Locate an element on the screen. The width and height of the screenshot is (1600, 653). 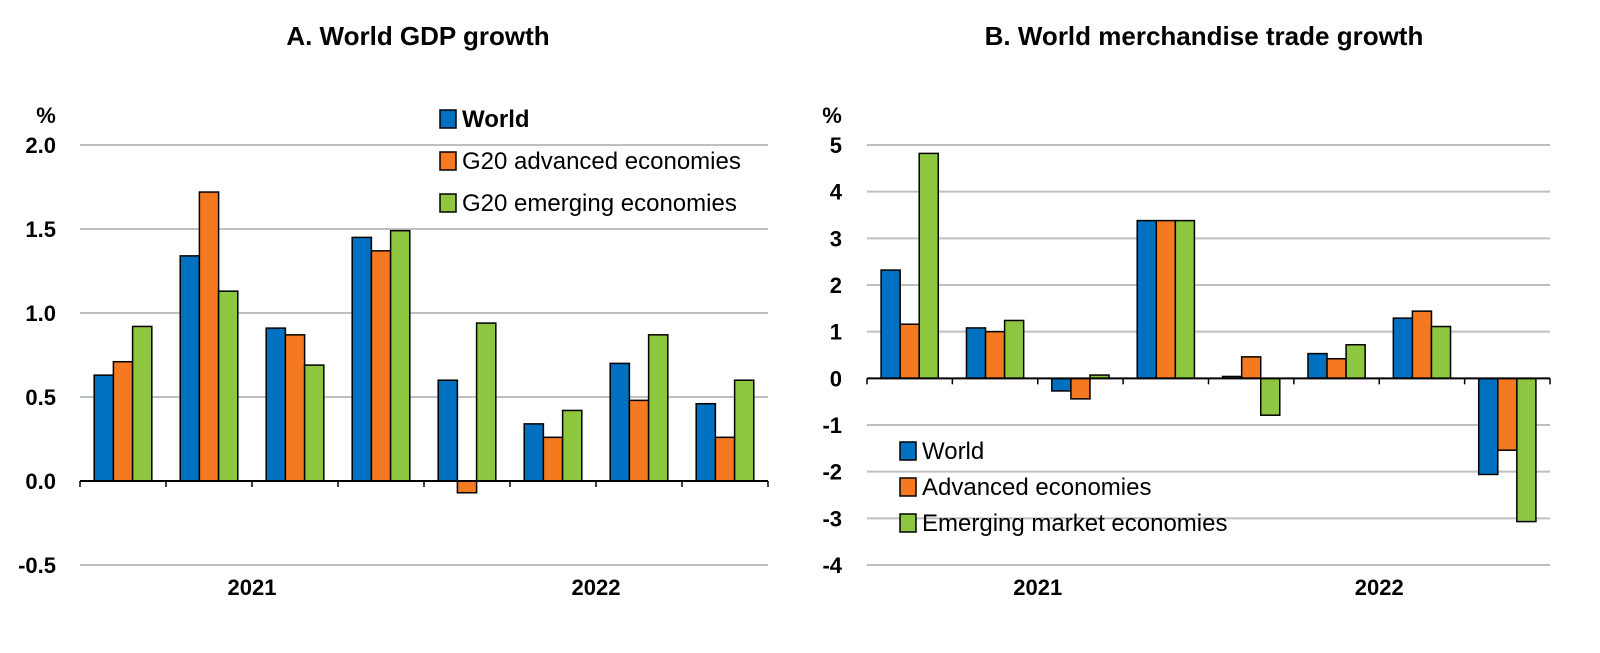
bar-g20-advanced-economies-2022-q3 is located at coordinates (639, 440).